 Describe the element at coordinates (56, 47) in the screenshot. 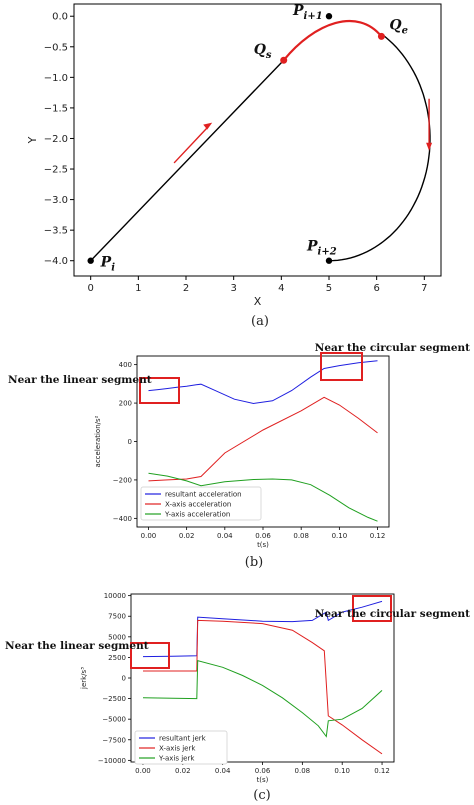

I see `y-tick-label: −0.5` at that location.